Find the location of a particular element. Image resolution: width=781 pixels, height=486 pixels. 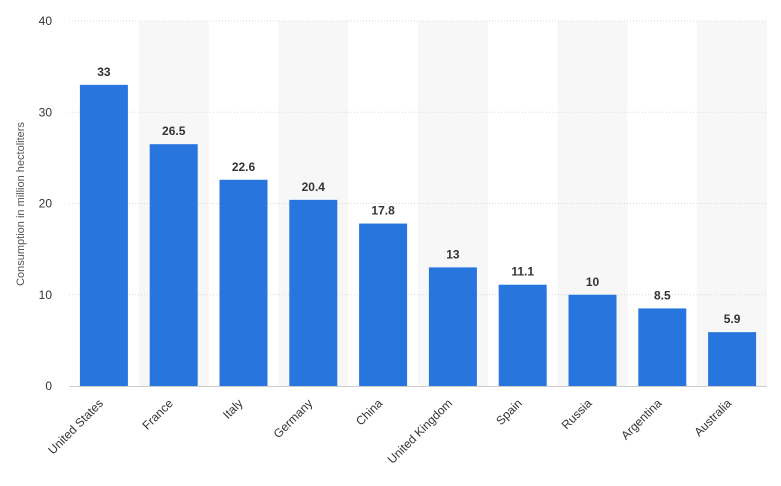

y-tick-label: 0 is located at coordinates (48, 386).